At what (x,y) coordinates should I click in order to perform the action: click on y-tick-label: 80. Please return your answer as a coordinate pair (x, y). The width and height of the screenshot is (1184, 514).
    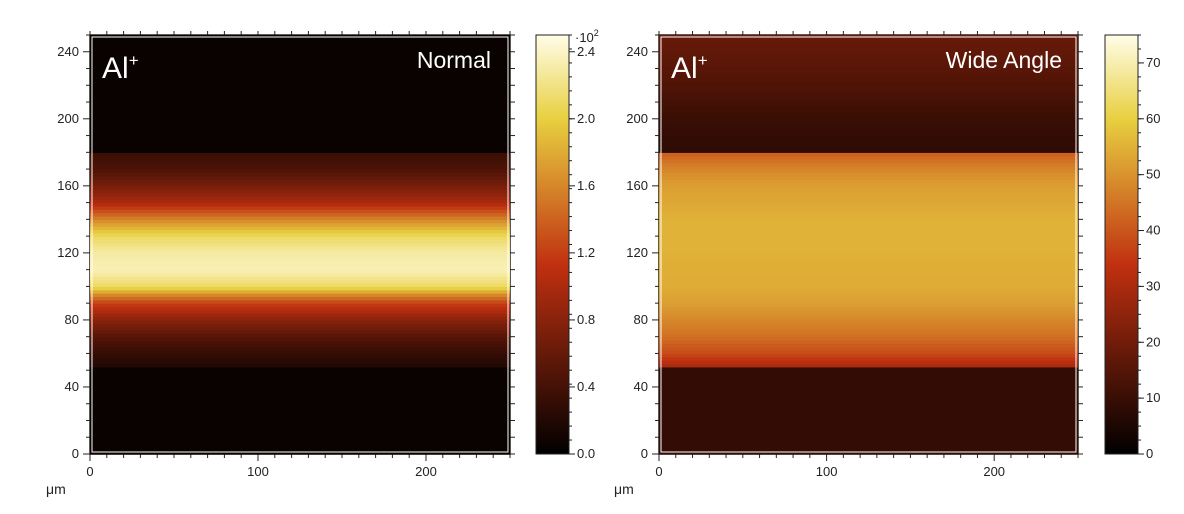
    Looking at the image, I should click on (641, 319).